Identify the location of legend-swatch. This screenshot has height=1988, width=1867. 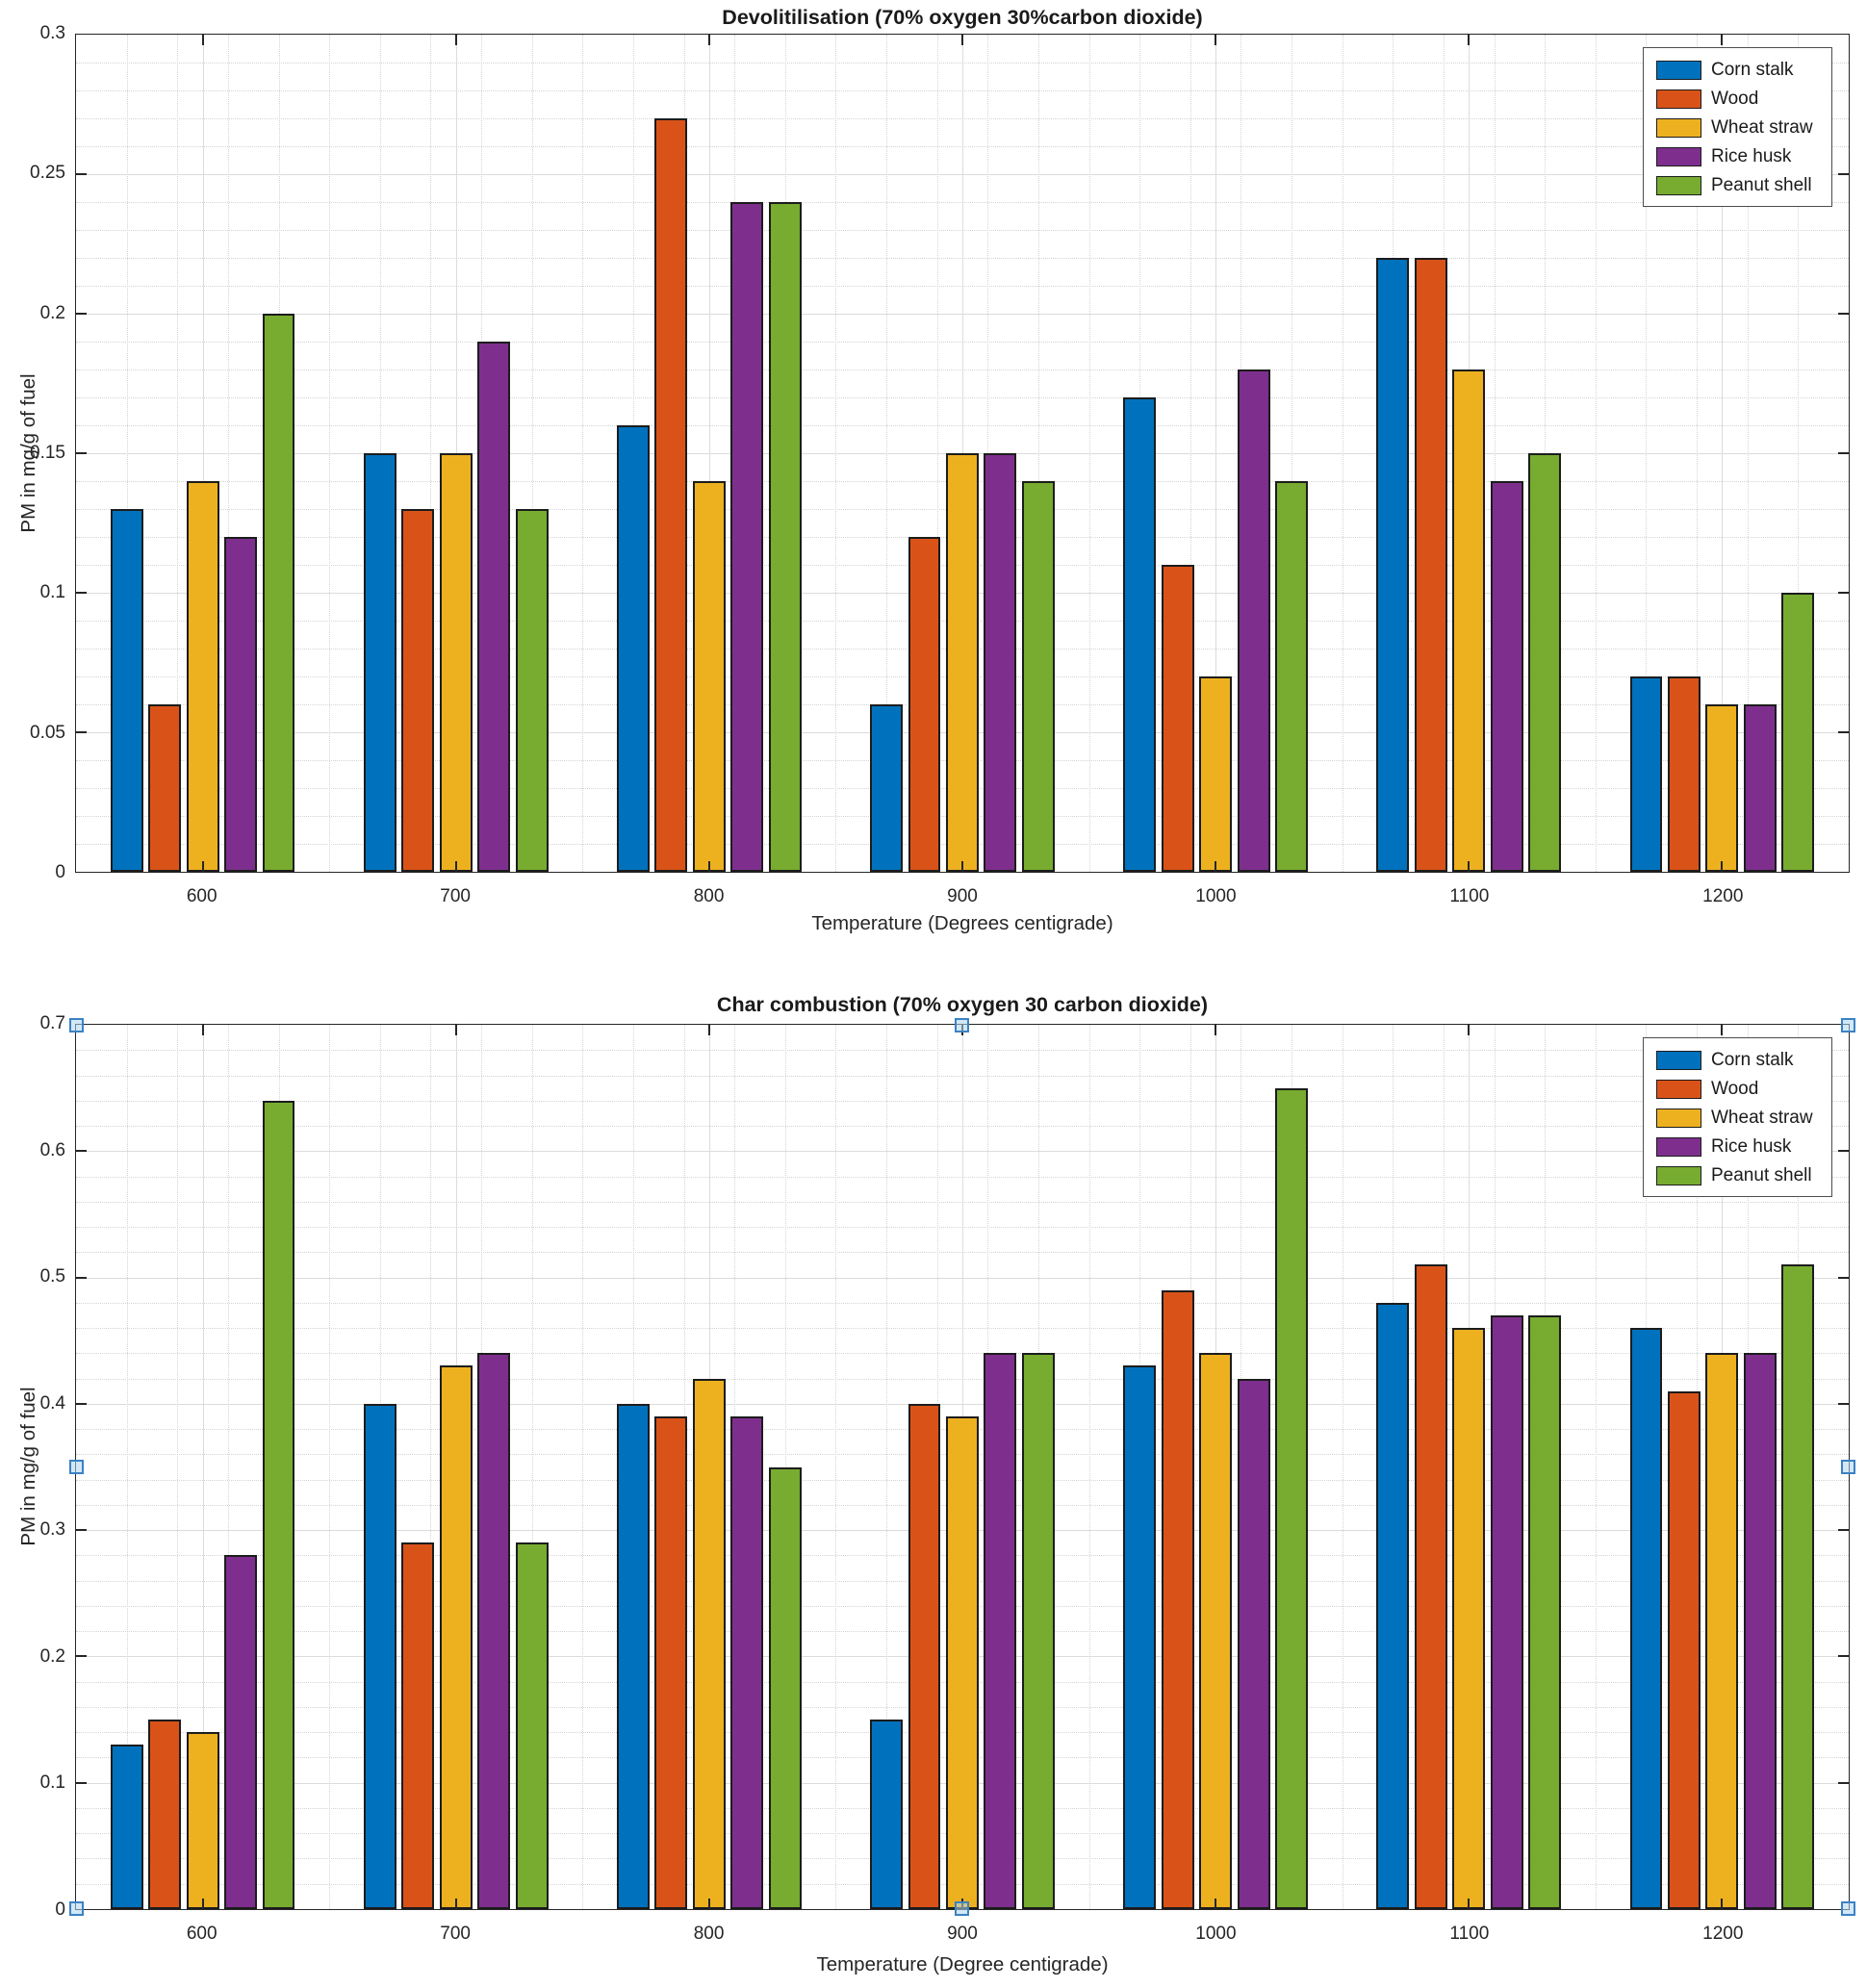
(1678, 1060).